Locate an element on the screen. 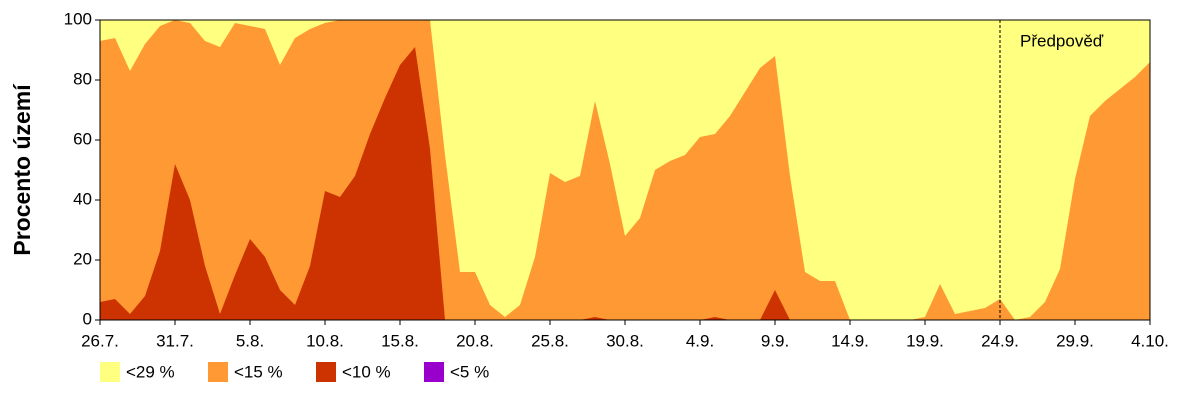  y-tick-label: 80 is located at coordinates (82, 78).